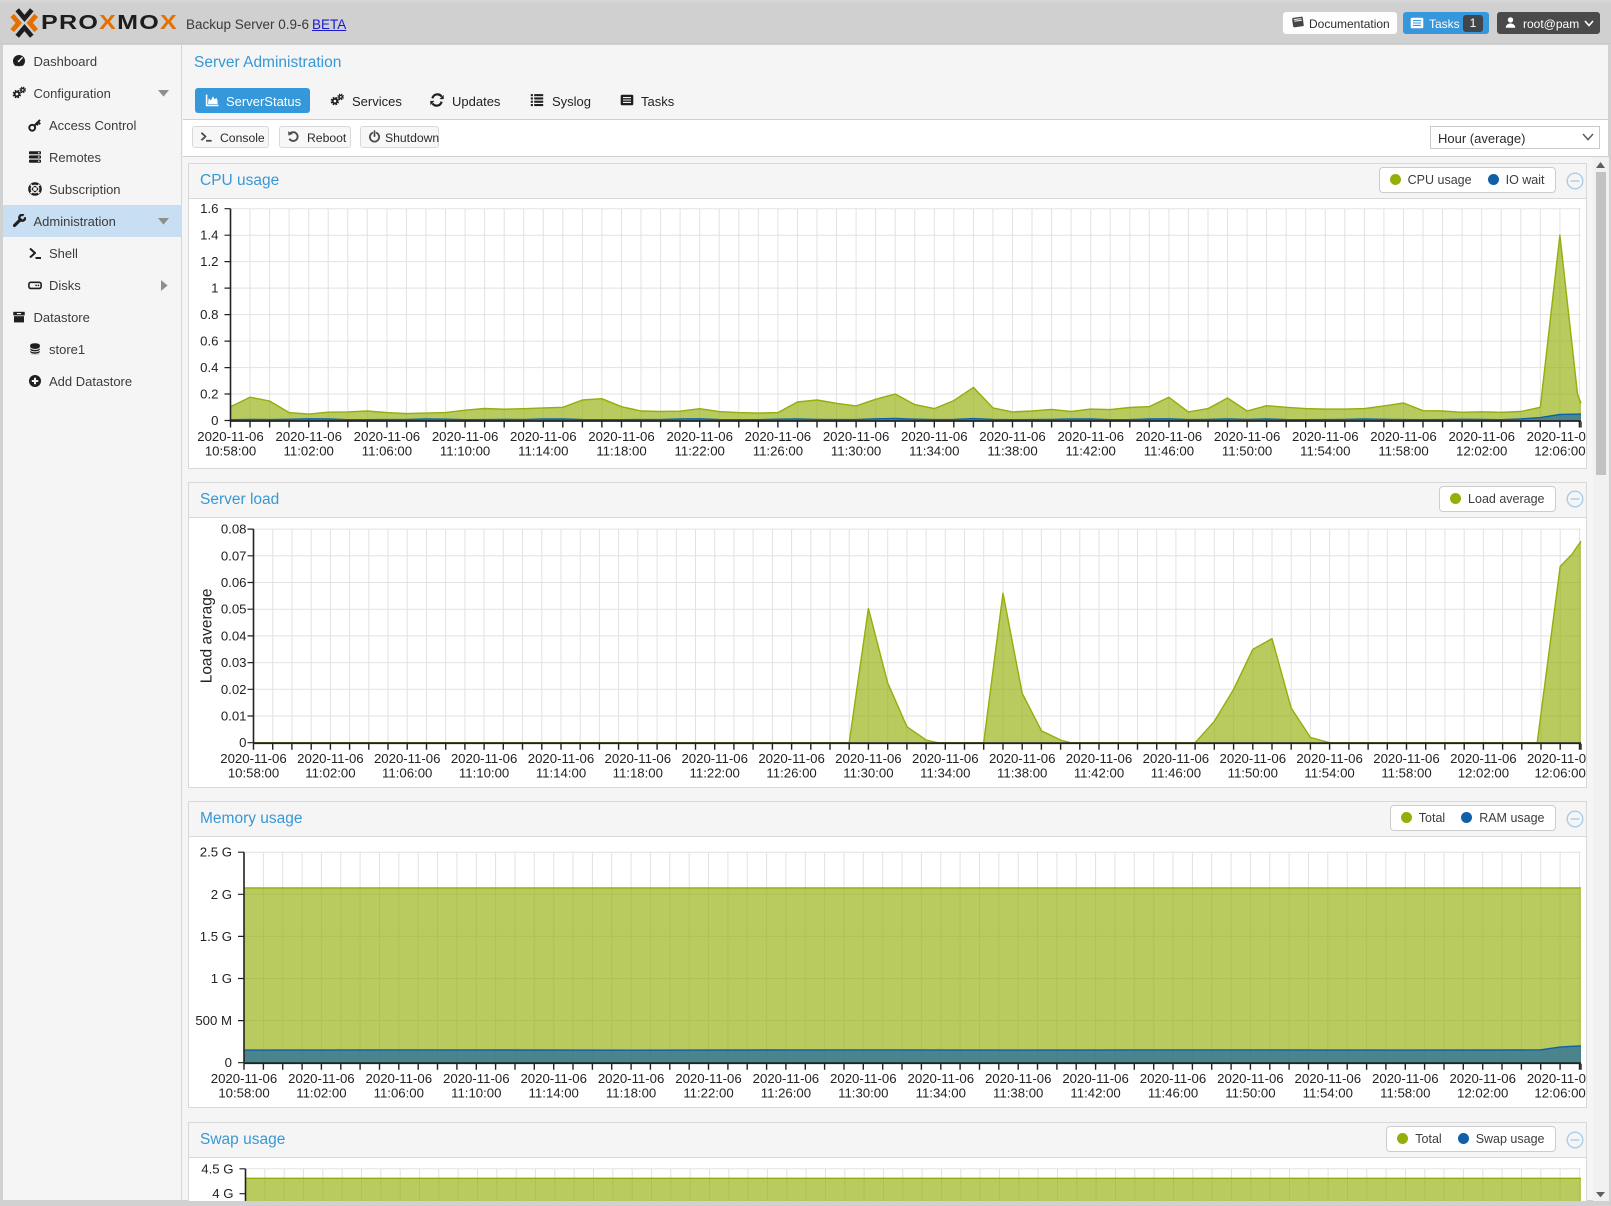 Image resolution: width=1611 pixels, height=1206 pixels. What do you see at coordinates (216, 936) in the screenshot?
I see `svg-text: 1.5 G` at bounding box center [216, 936].